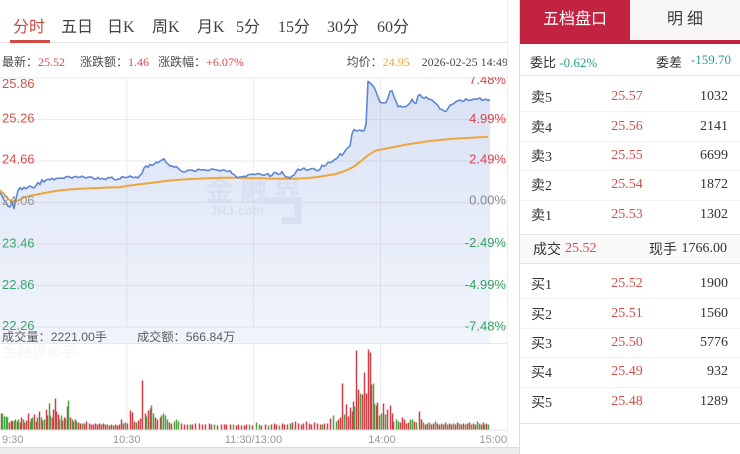 The width and height of the screenshot is (740, 454). What do you see at coordinates (486, 242) in the screenshot?
I see `svg-text: -2.49%` at bounding box center [486, 242].